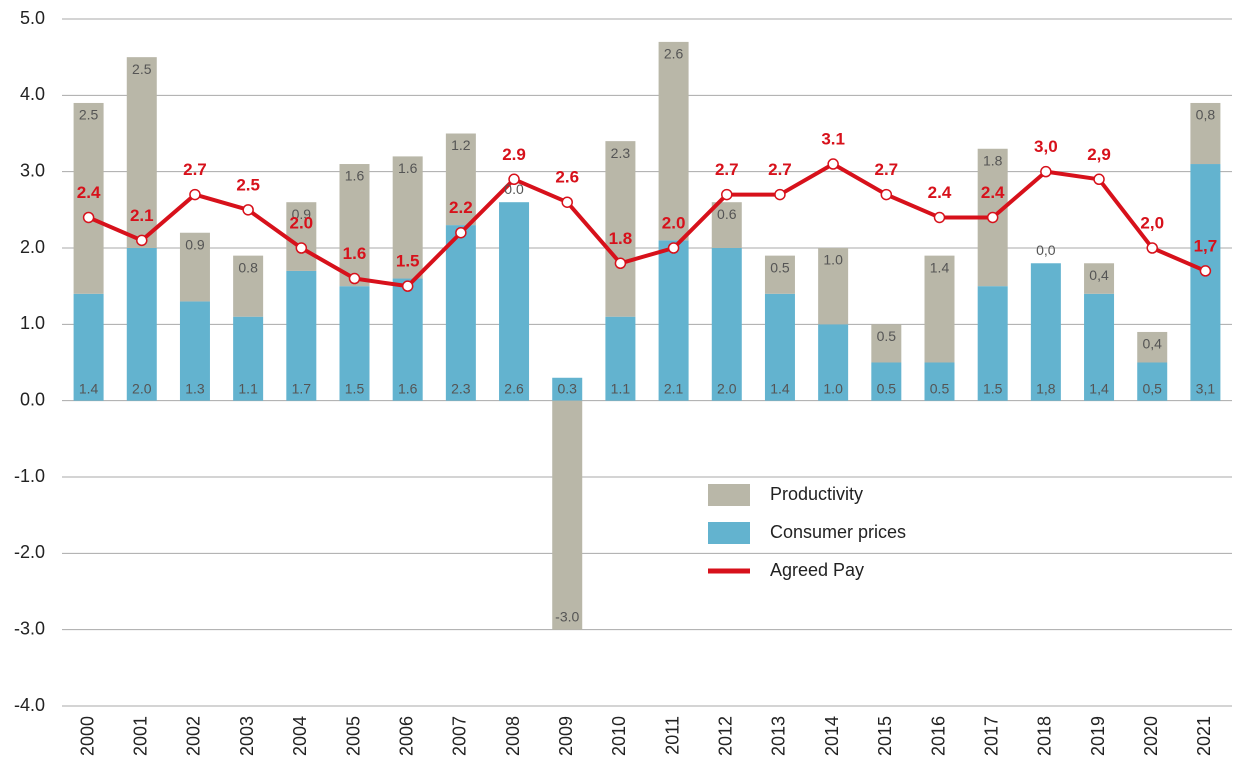 The width and height of the screenshot is (1233, 767). Describe the element at coordinates (141, 736) in the screenshot. I see `x-tick-label: 2001` at that location.